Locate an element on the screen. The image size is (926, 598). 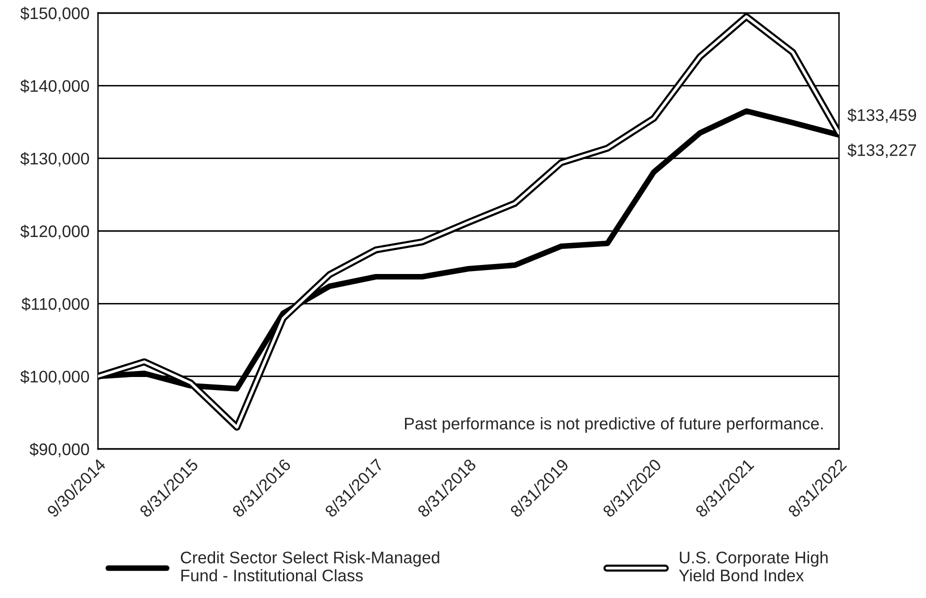
legend-label: U.S. Corporate High Yield Bond Index is located at coordinates (753, 566).